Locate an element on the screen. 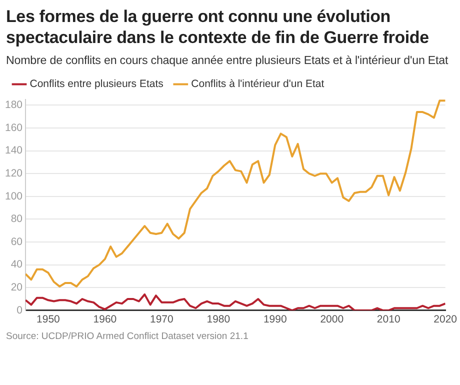 The width and height of the screenshot is (460, 385). x-tick-label: 2020 is located at coordinates (446, 320).